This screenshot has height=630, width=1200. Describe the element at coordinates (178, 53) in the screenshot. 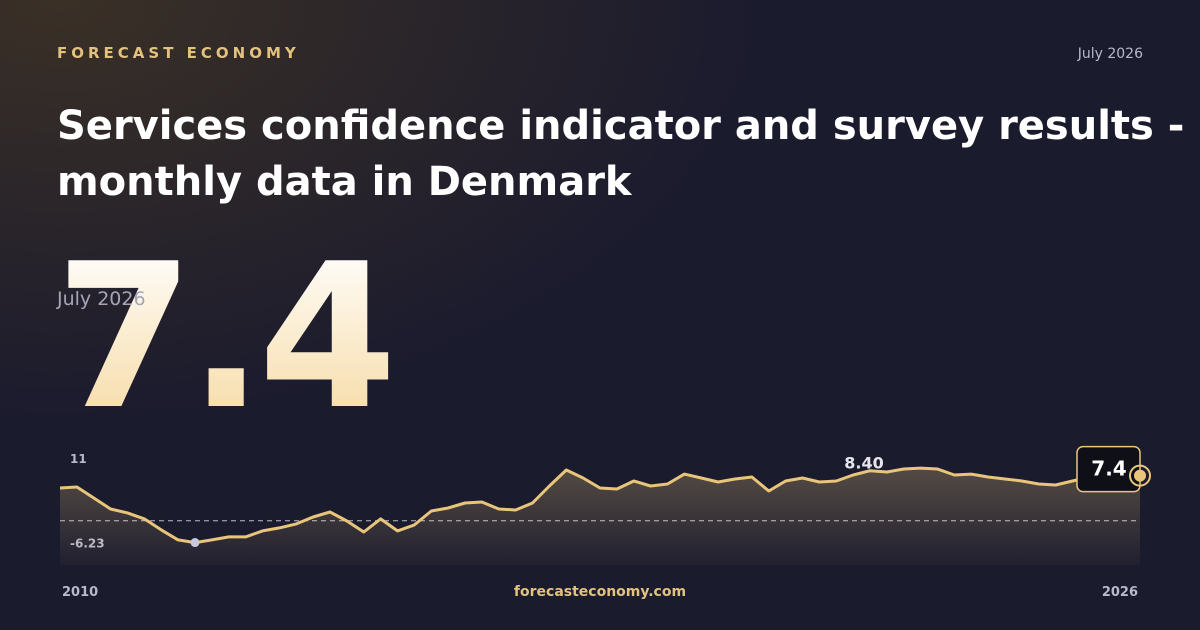

I see `brand: FORECAST ECONOMY` at that location.